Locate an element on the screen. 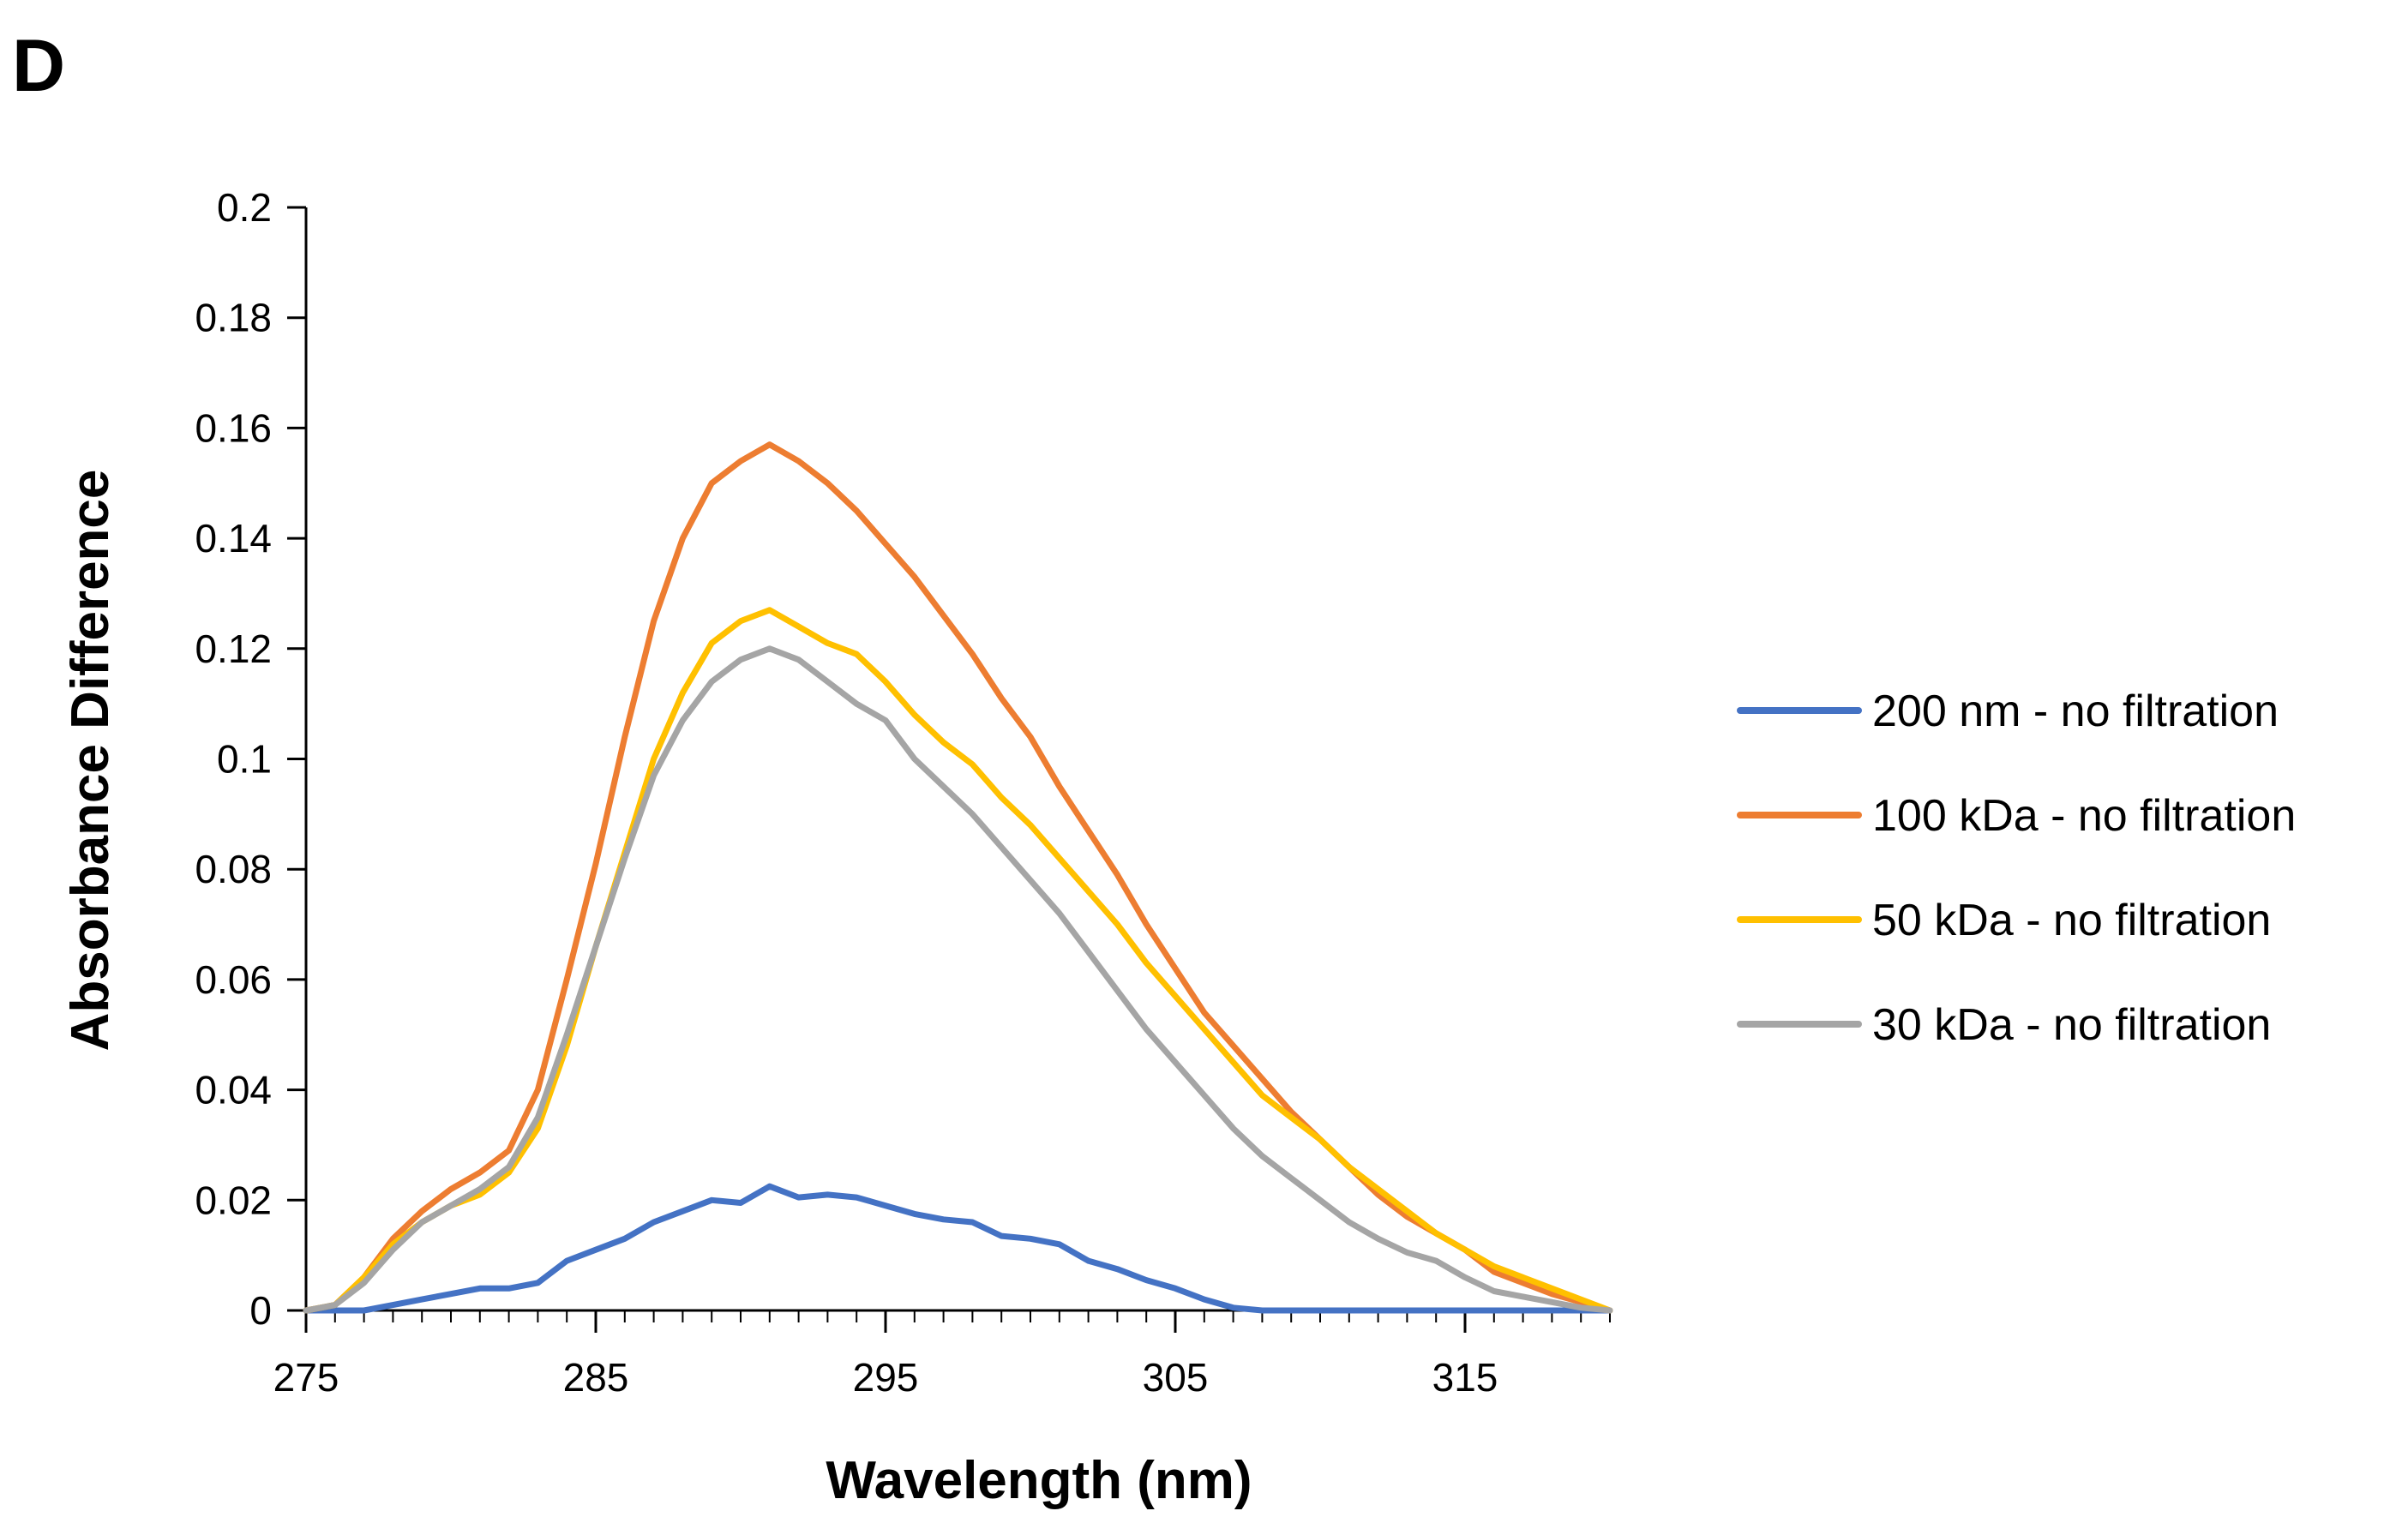 Image resolution: width=2408 pixels, height=1517 pixels. legend-label: 100 kDa - no filtration is located at coordinates (2084, 816).